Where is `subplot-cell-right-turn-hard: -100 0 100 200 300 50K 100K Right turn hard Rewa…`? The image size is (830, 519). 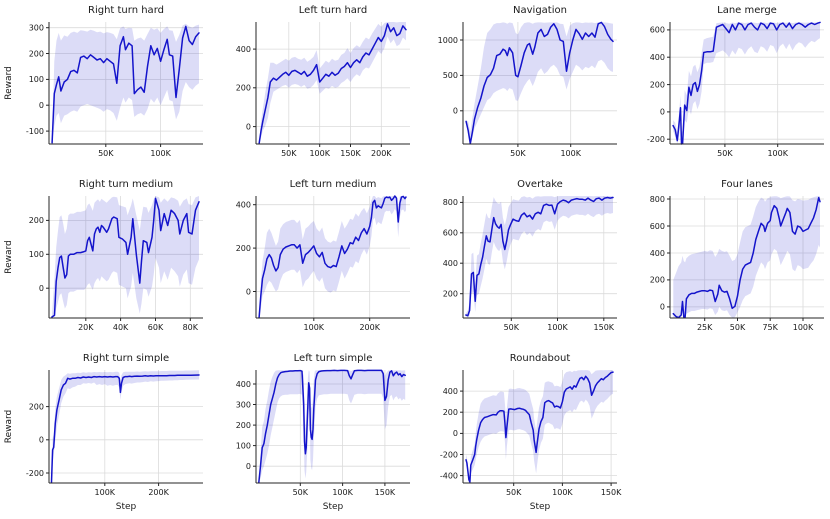 subplot-cell-right-turn-hard: -100 0 100 200 300 50K 100K Right turn hard Rewa… is located at coordinates (104, 87).